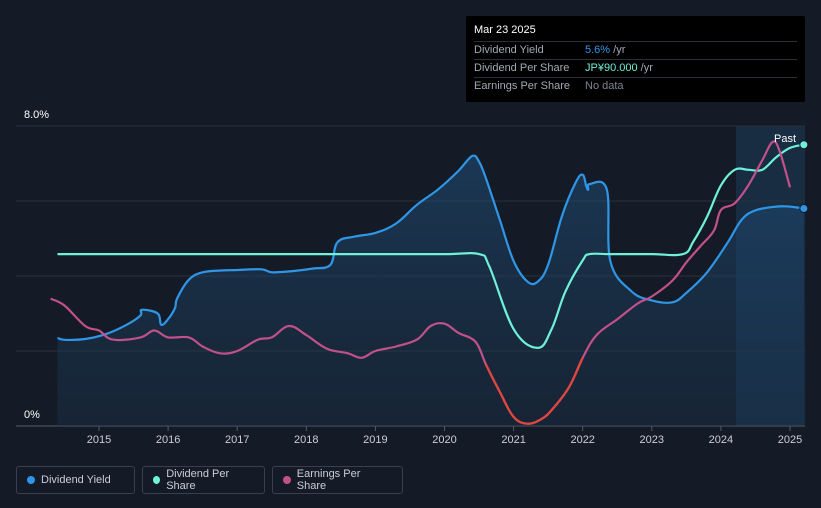 The height and width of the screenshot is (508, 821). I want to click on y-tick-label-top: 8.0%, so click(36, 115).